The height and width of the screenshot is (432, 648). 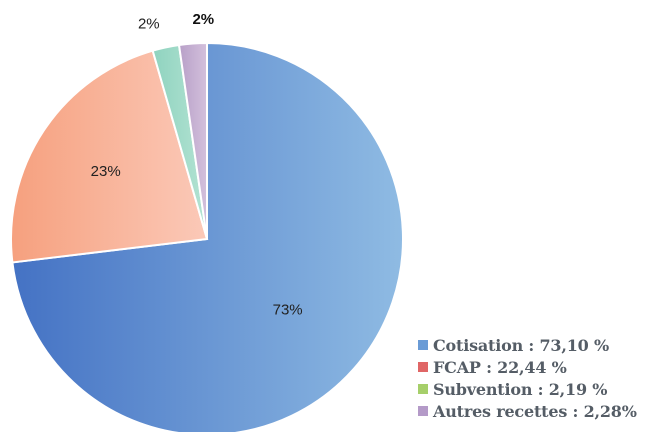 What do you see at coordinates (535, 411) in the screenshot?
I see `legend-label-autres-recettes: Autres recettes : 2,28%` at bounding box center [535, 411].